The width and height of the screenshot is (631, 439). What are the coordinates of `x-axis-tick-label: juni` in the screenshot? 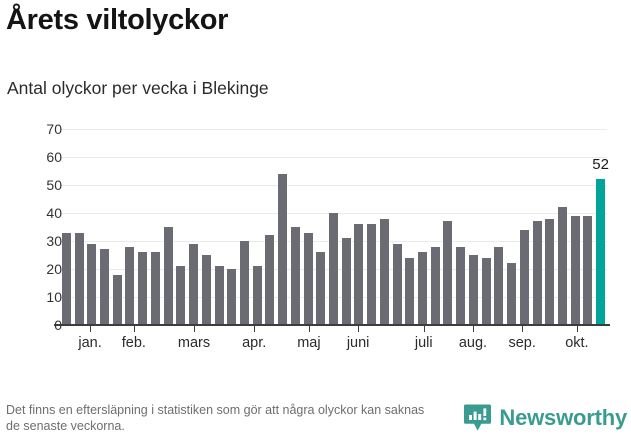 It's located at (358, 343).